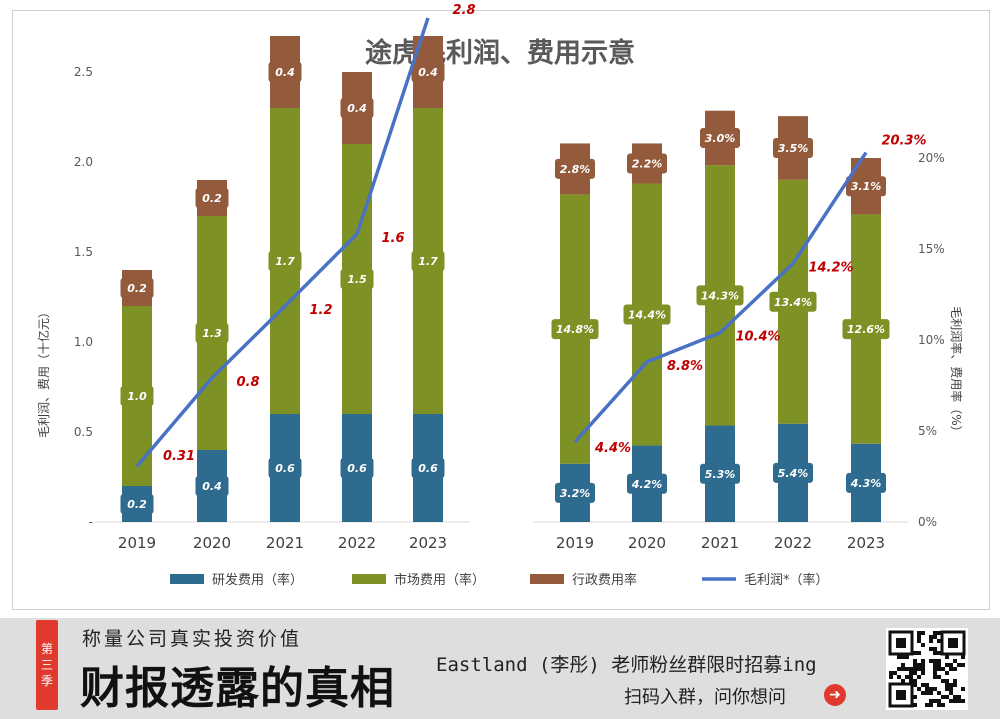 Image resolution: width=1000 pixels, height=719 pixels. What do you see at coordinates (927, 669) in the screenshot?
I see `qr-code-icon` at bounding box center [927, 669].